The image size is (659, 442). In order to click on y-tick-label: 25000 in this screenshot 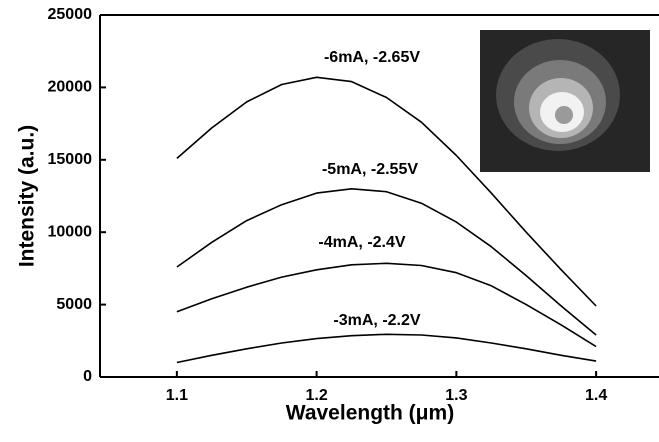, I will do `click(70, 14)`.